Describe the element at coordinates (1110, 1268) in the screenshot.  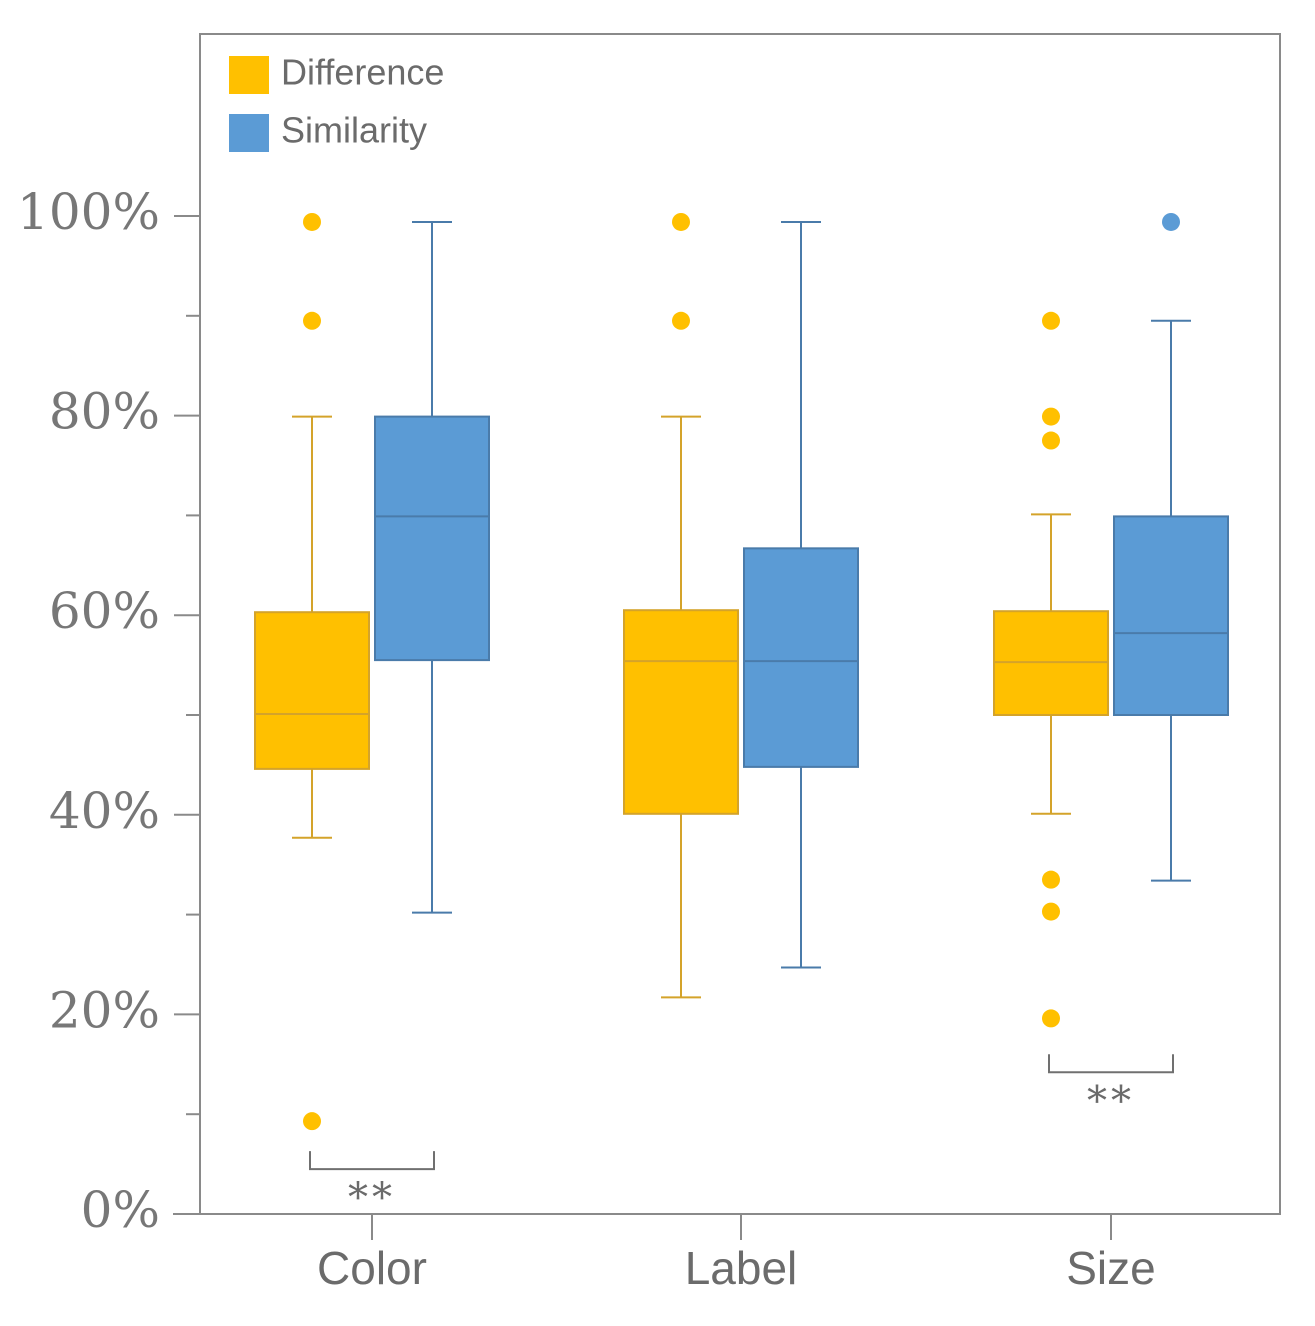
I see `x-tick-label: Size` at that location.